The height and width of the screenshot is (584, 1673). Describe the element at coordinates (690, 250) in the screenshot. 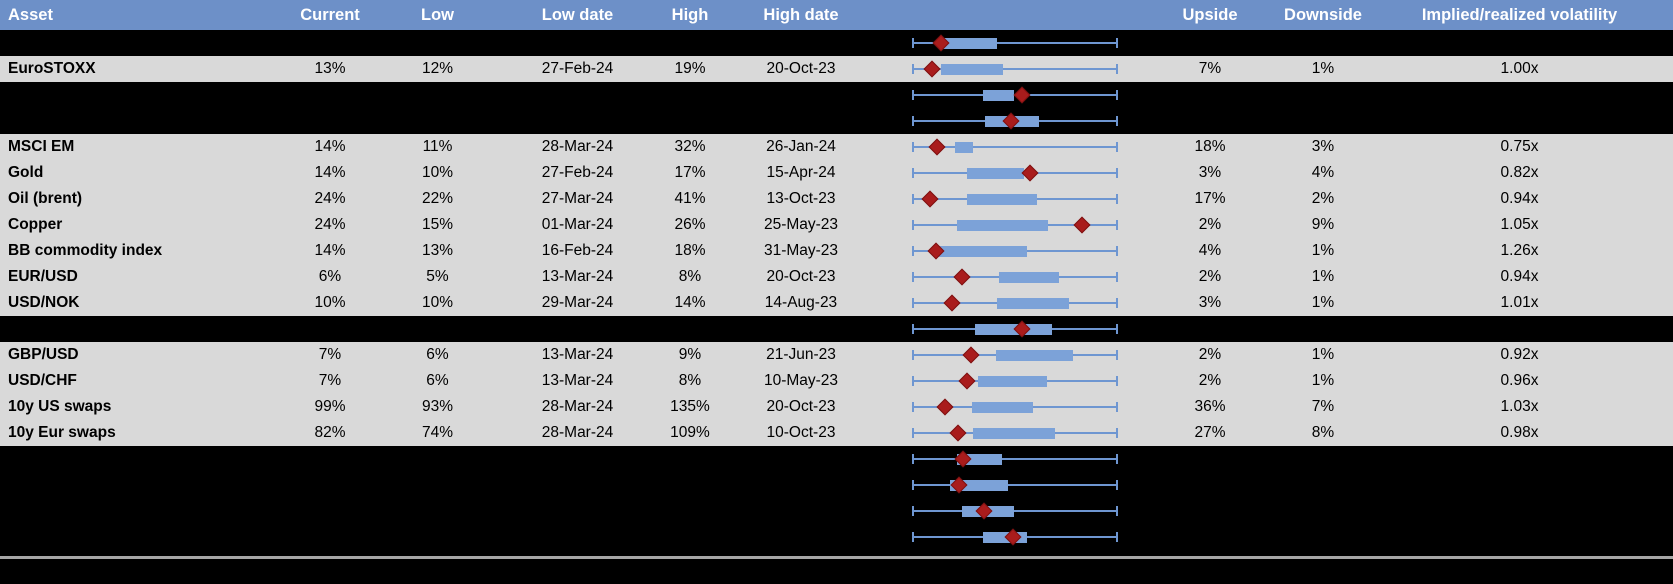

I see `high-value: 18%` at that location.